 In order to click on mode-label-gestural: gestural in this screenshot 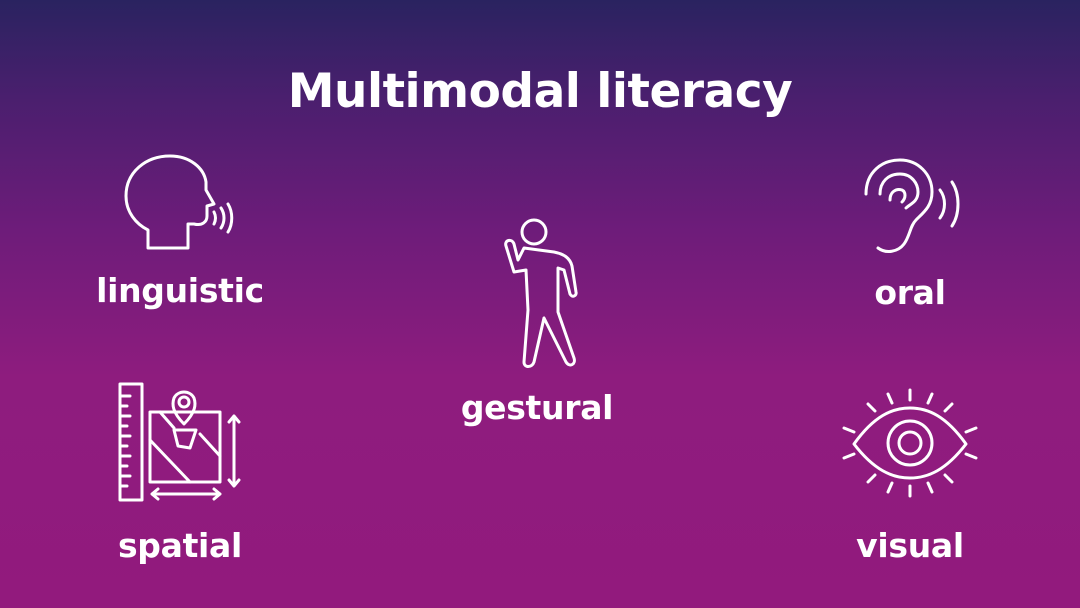, I will do `click(537, 407)`.